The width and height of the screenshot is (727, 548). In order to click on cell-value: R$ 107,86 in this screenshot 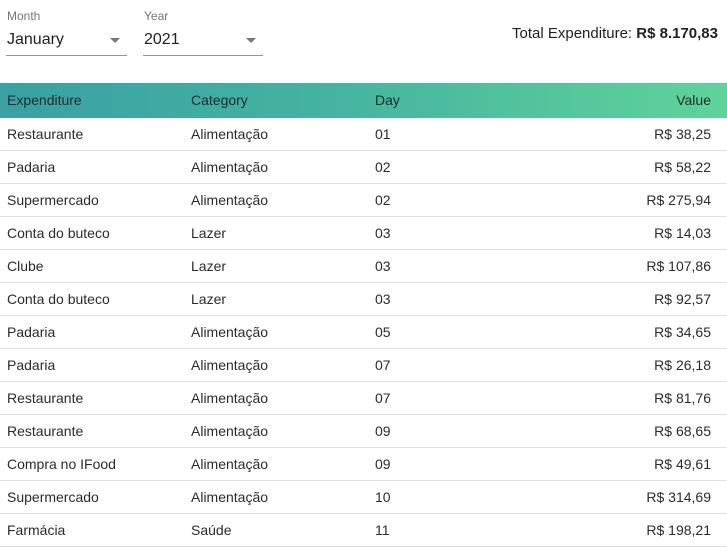, I will do `click(678, 266)`.